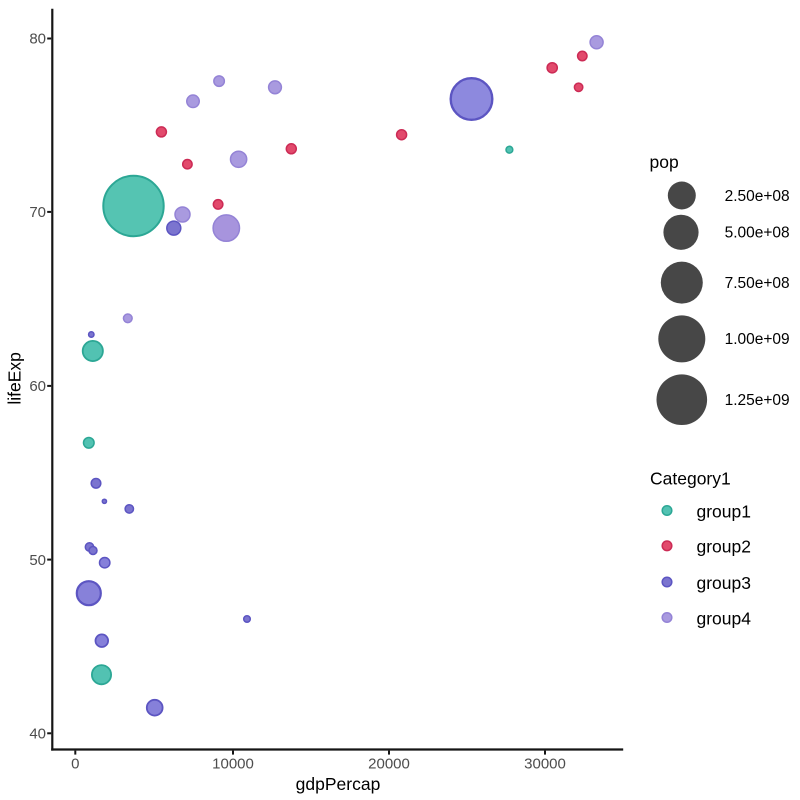 The image size is (800, 800). I want to click on svg-text: lifeExp, so click(15, 378).